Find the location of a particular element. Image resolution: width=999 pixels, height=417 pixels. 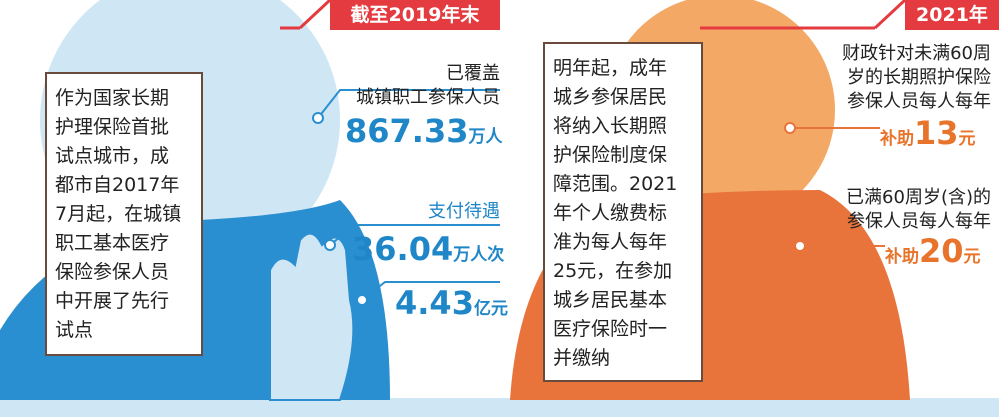

text-line: 将纳入长期照 is located at coordinates (610, 126).